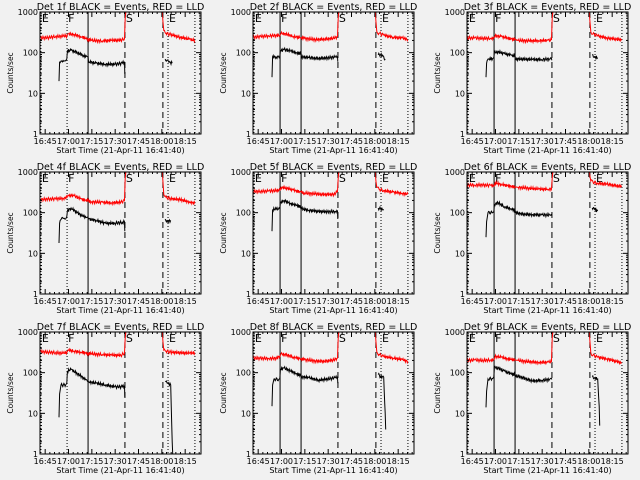  I want to click on x-tick-label: 18:00, so click(588, 461).